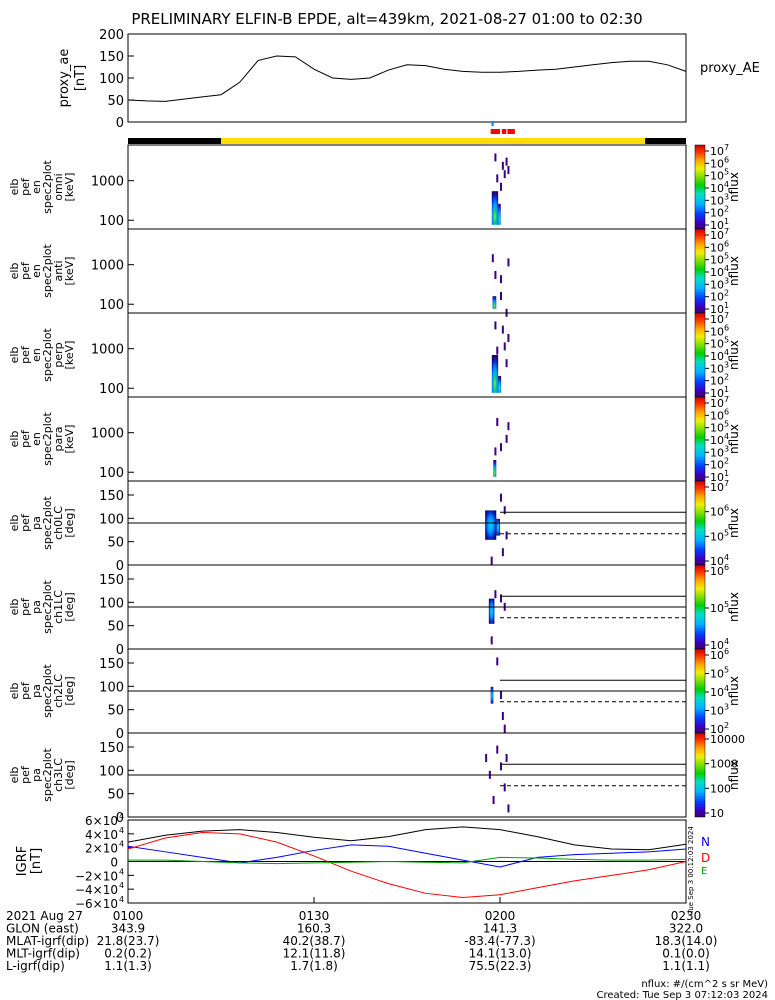  Describe the element at coordinates (128, 966) in the screenshot. I see `footer-row-value: 1.1(1.3)` at that location.